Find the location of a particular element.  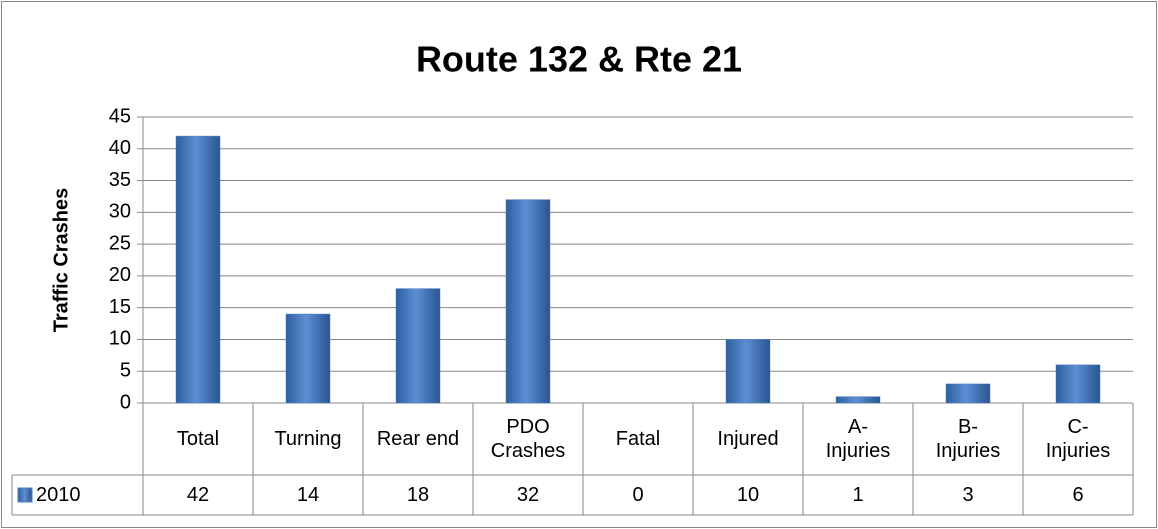

table-value: 6 is located at coordinates (1078, 495).